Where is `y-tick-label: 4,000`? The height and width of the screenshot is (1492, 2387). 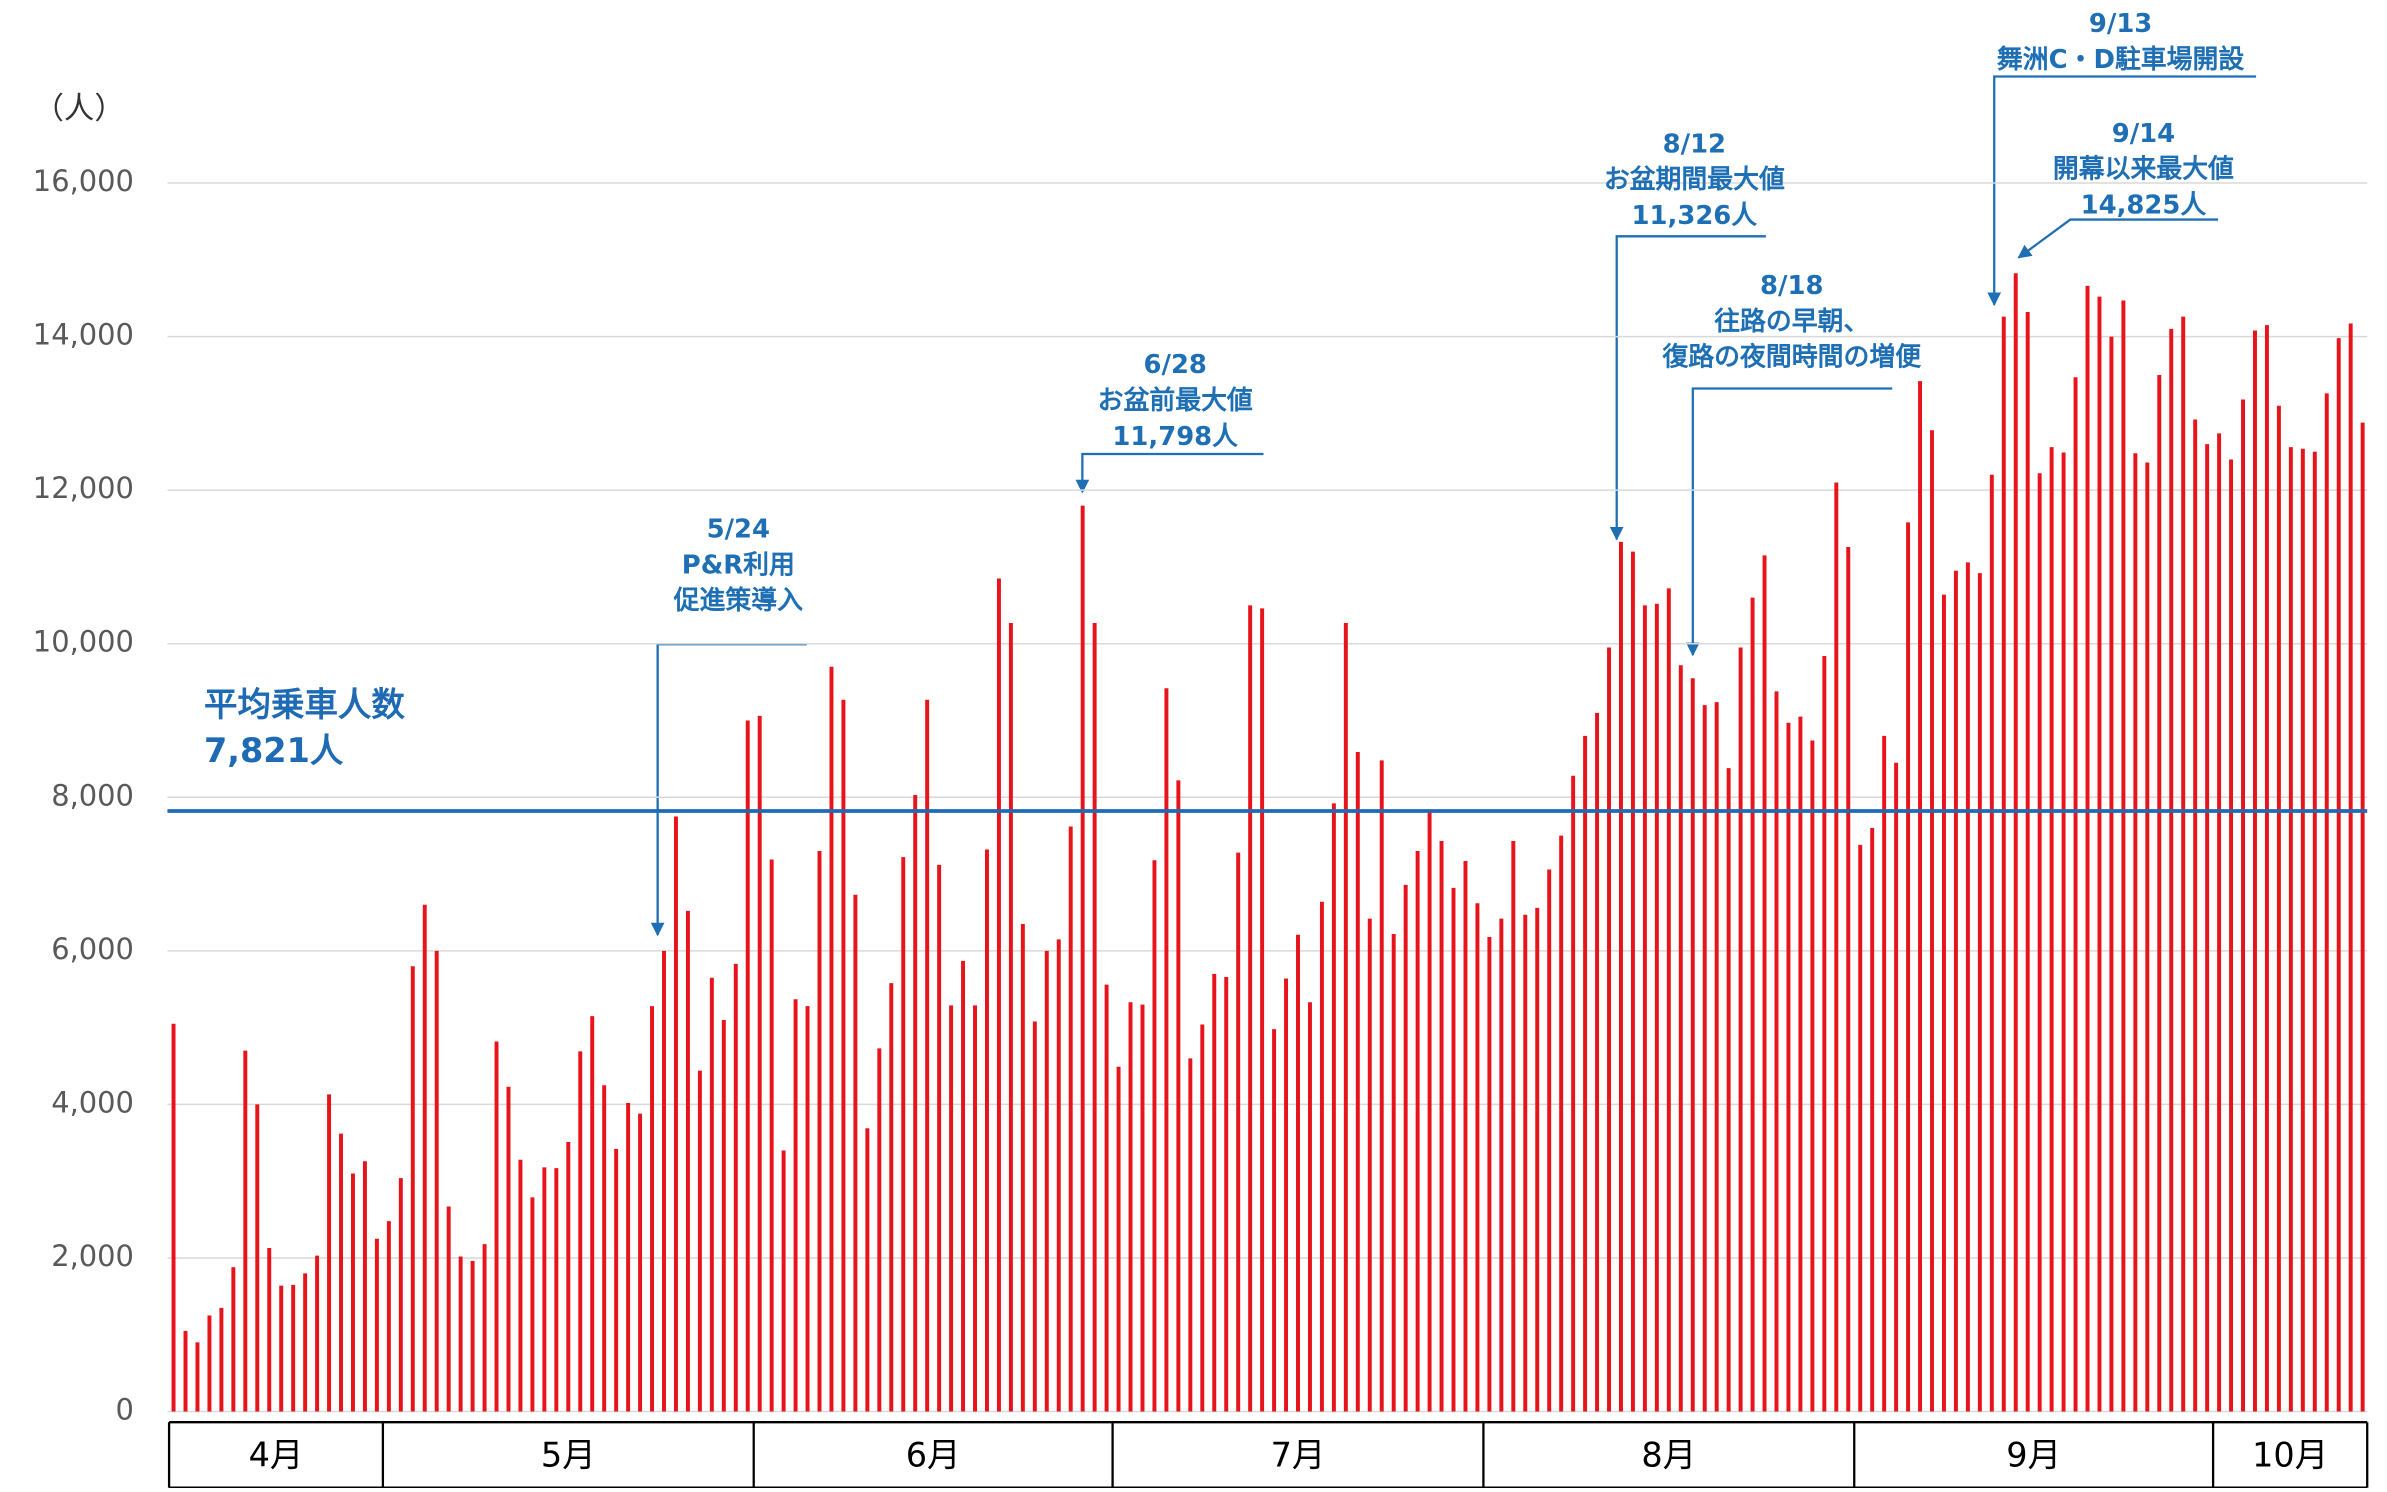 y-tick-label: 4,000 is located at coordinates (92, 1102).